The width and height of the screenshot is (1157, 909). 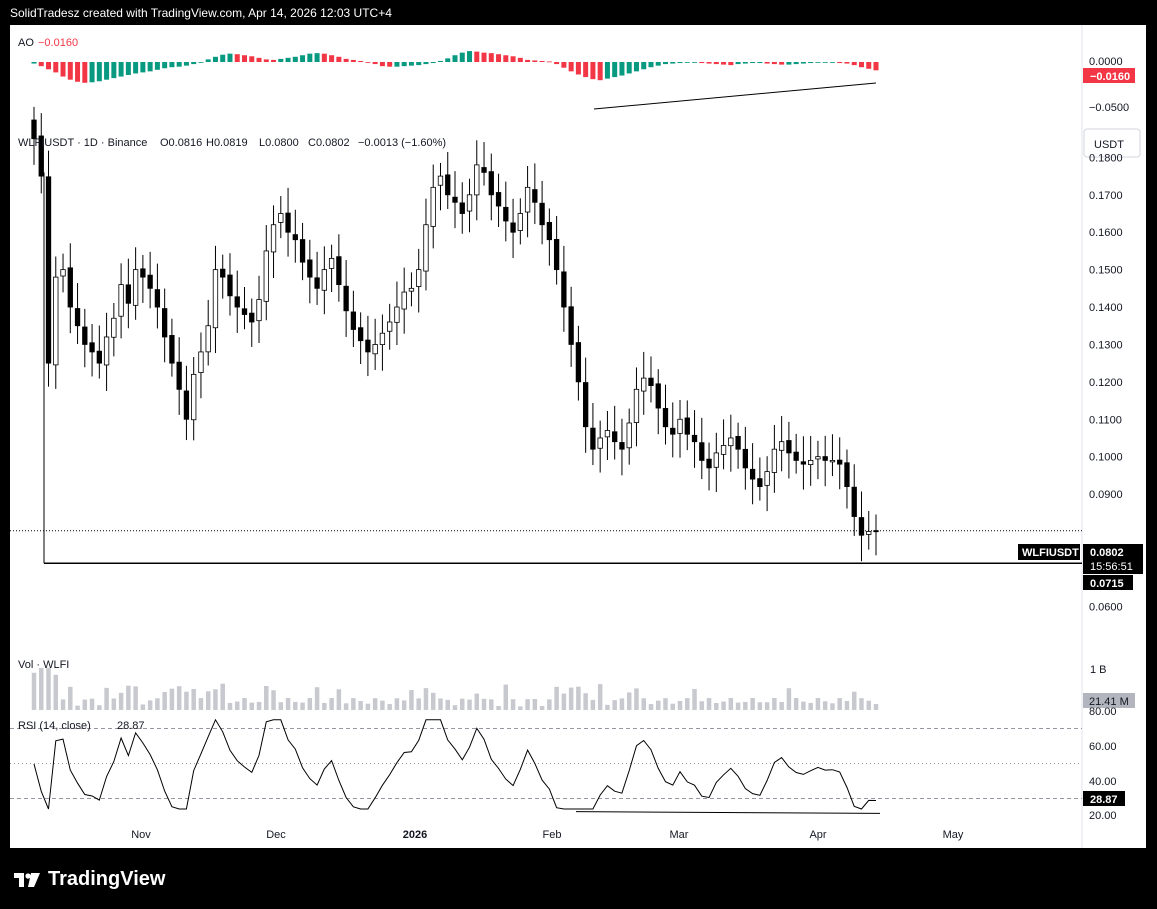 I want to click on volume-pane, so click(x=455, y=688).